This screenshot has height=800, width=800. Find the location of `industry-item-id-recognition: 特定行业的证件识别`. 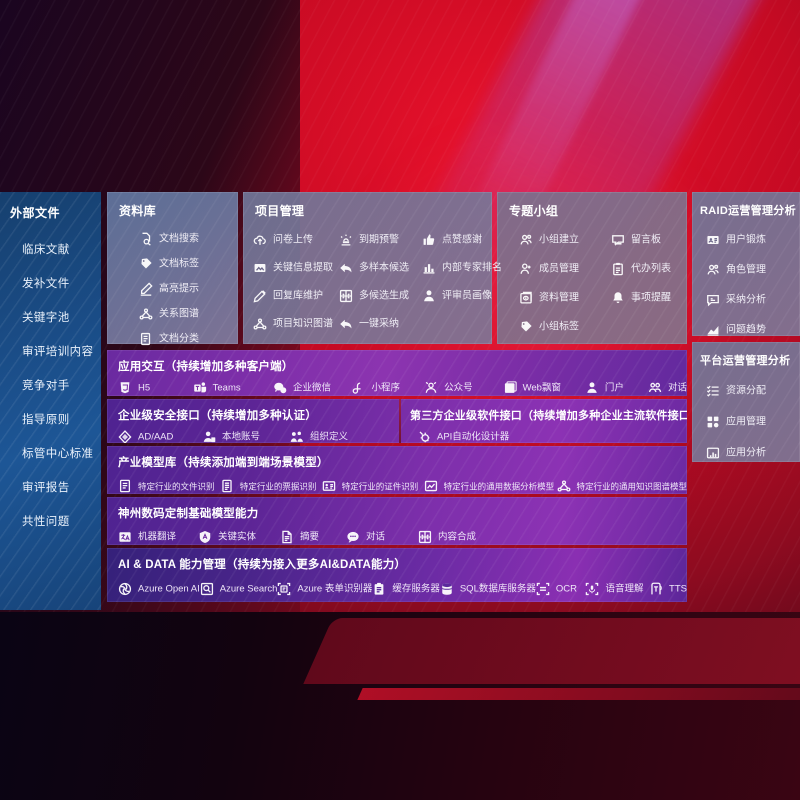

industry-item-id-recognition: 特定行业的证件识别 is located at coordinates (373, 486).